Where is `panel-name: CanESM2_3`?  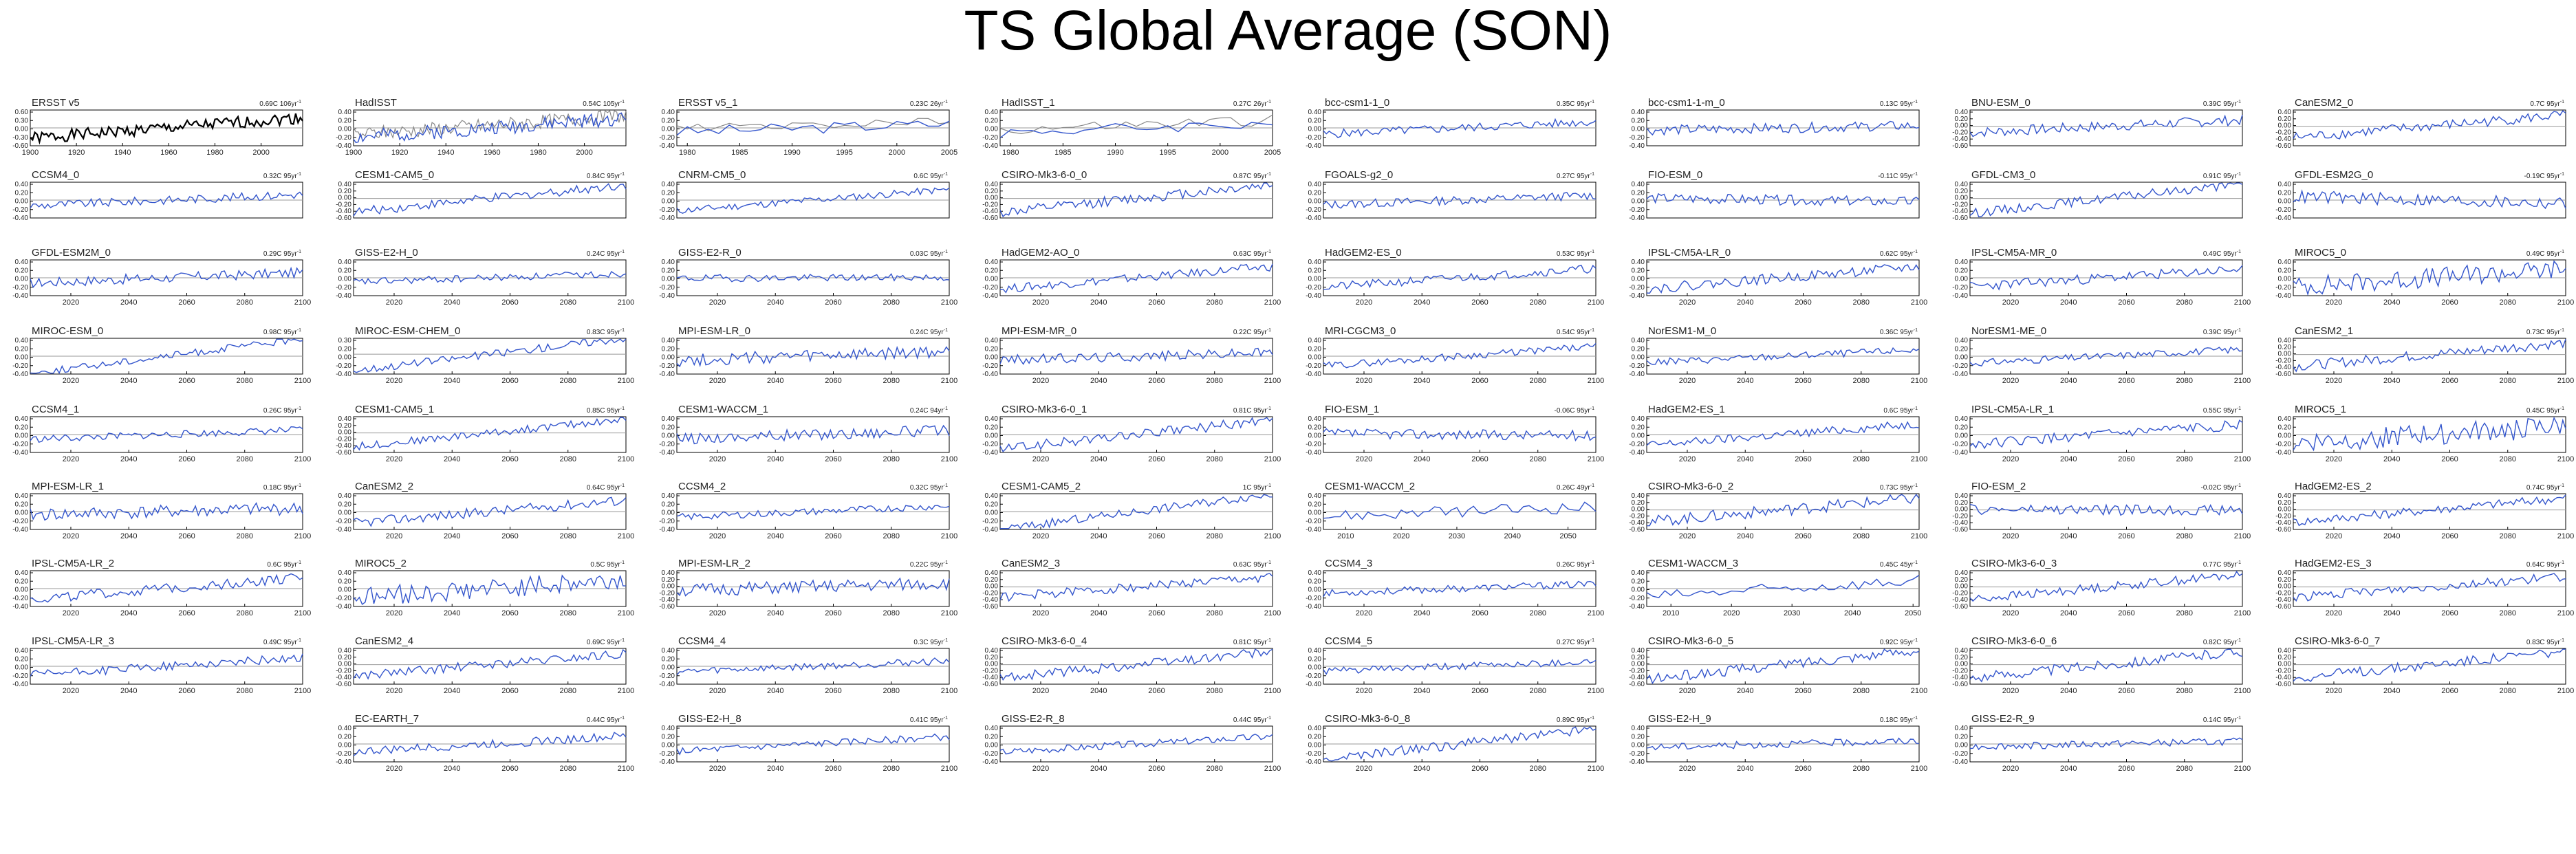 panel-name: CanESM2_3 is located at coordinates (1031, 563).